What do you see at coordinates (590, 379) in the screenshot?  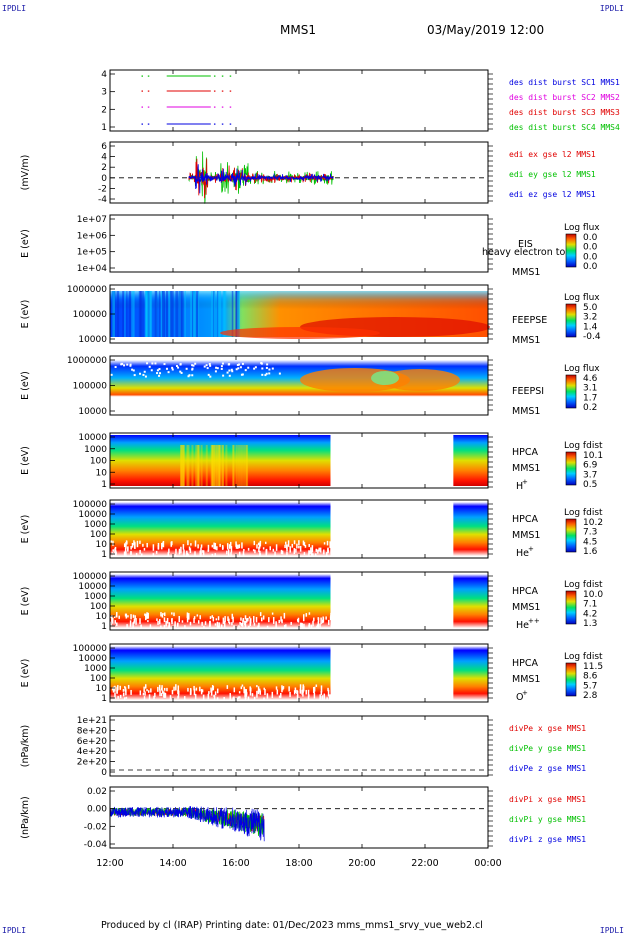 I see `colorbar-tick: 4.6` at bounding box center [590, 379].